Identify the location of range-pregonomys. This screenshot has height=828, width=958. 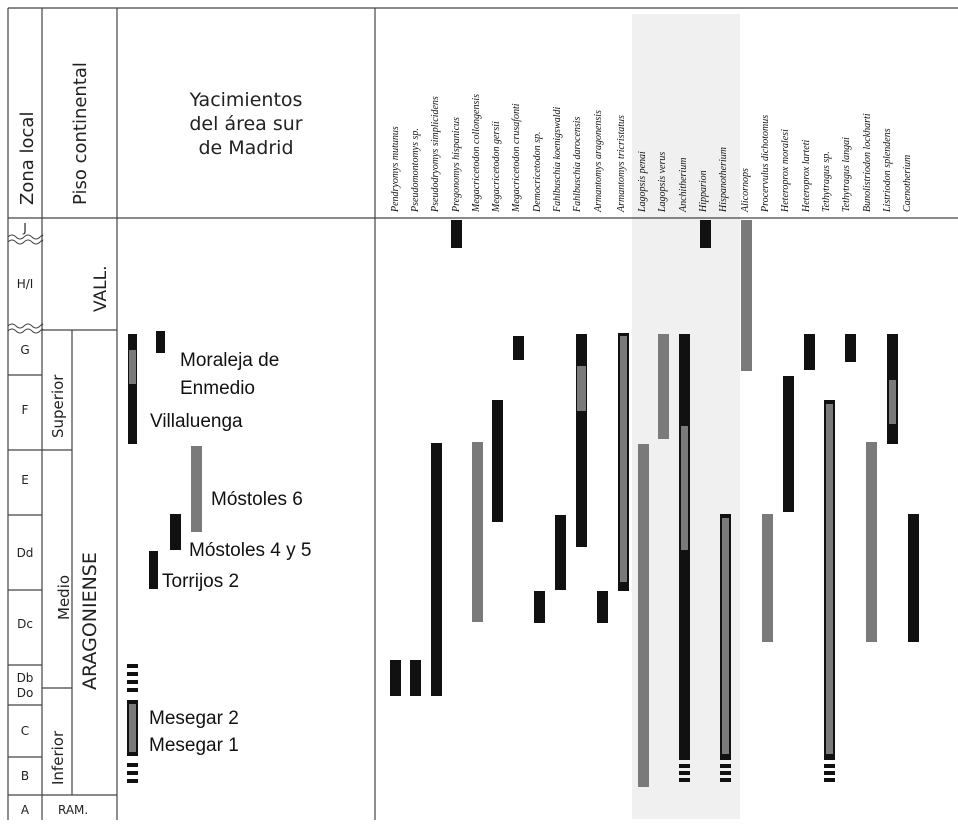
(456, 234).